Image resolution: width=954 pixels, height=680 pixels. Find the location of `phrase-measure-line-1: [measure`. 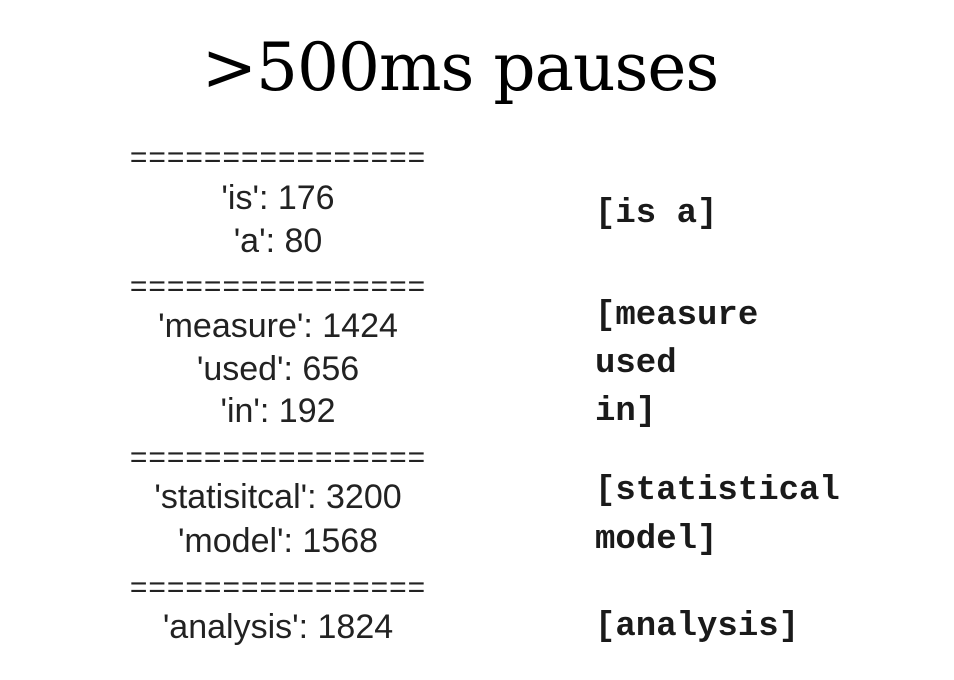

phrase-measure-line-1: [measure is located at coordinates (677, 316).